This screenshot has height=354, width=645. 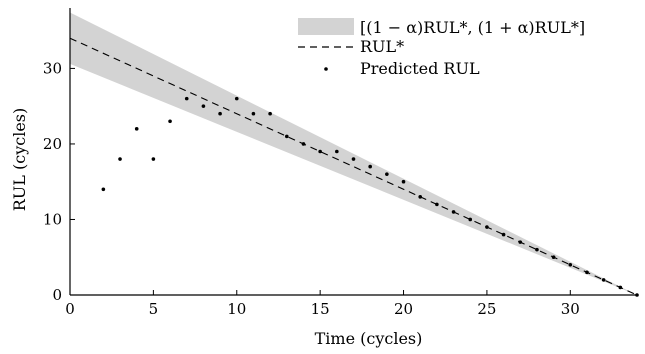 I want to click on legend-line-label: RUL*, so click(x=382, y=46).